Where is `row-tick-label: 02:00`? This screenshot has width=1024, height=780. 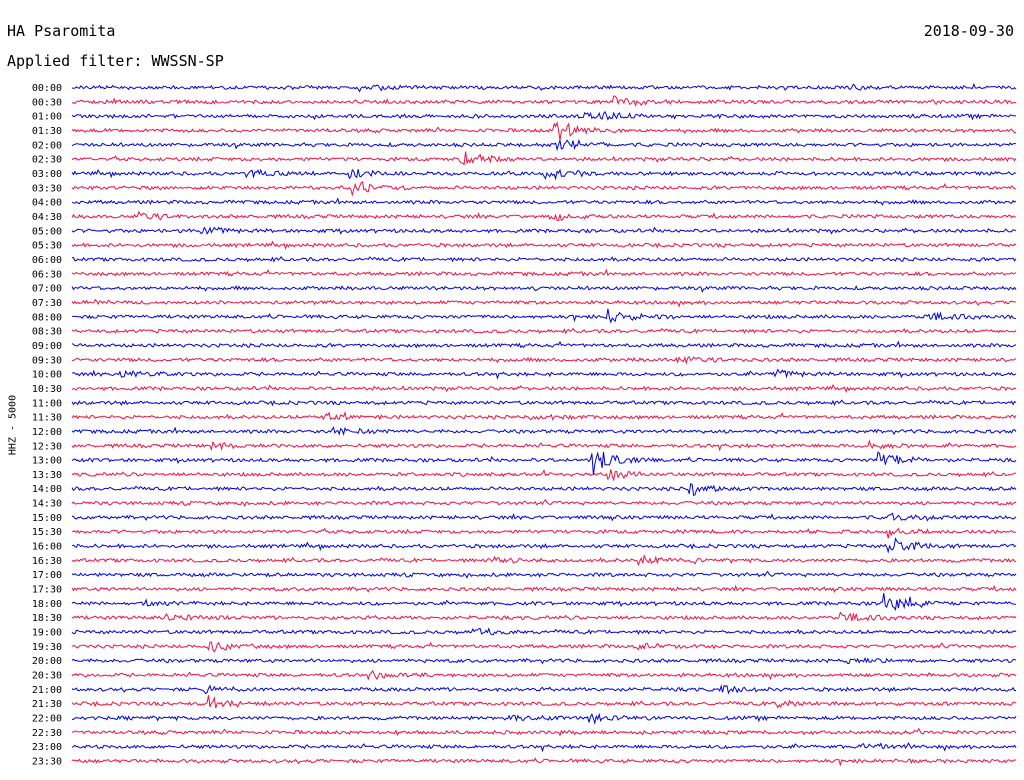 row-tick-label: 02:00 is located at coordinates (47, 145).